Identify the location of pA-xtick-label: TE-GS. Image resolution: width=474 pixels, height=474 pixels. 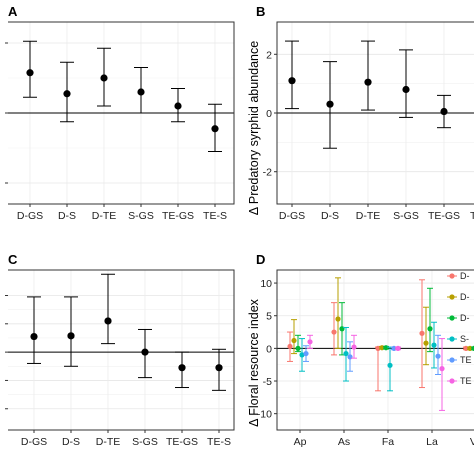
(178, 216).